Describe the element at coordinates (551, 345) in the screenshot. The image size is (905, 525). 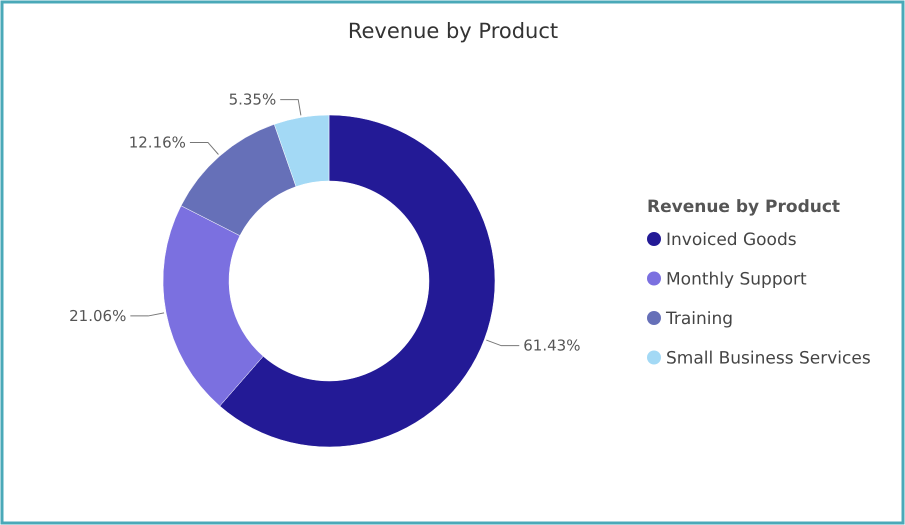
I see `data-label: 61.43%` at that location.